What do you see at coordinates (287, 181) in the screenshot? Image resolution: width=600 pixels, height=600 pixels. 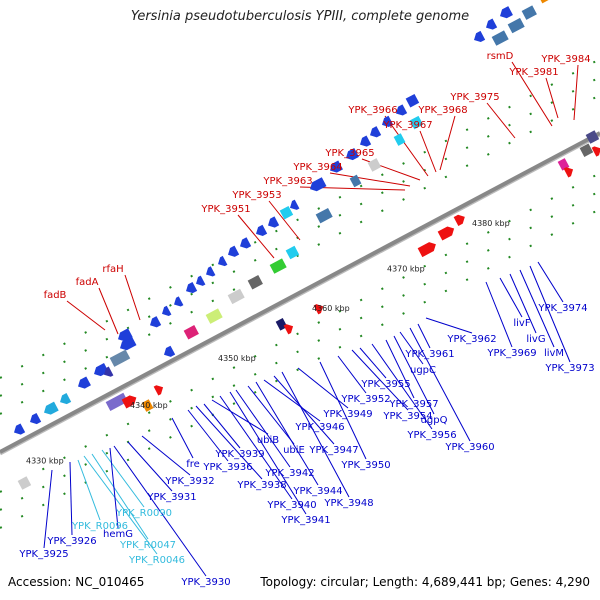 I see `gene-label: YPK_3963` at bounding box center [287, 181].